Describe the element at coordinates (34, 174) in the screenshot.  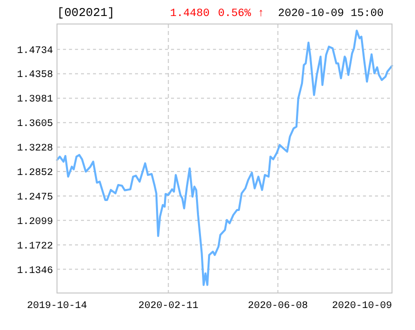
I see `y-tick-label: 1.2852` at that location.